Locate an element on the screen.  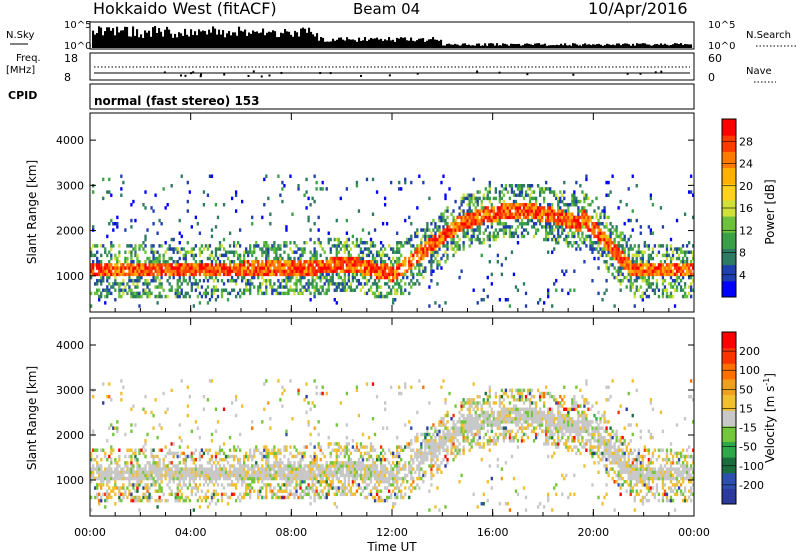
colorbar-tick-label: 16 is located at coordinates (746, 208).